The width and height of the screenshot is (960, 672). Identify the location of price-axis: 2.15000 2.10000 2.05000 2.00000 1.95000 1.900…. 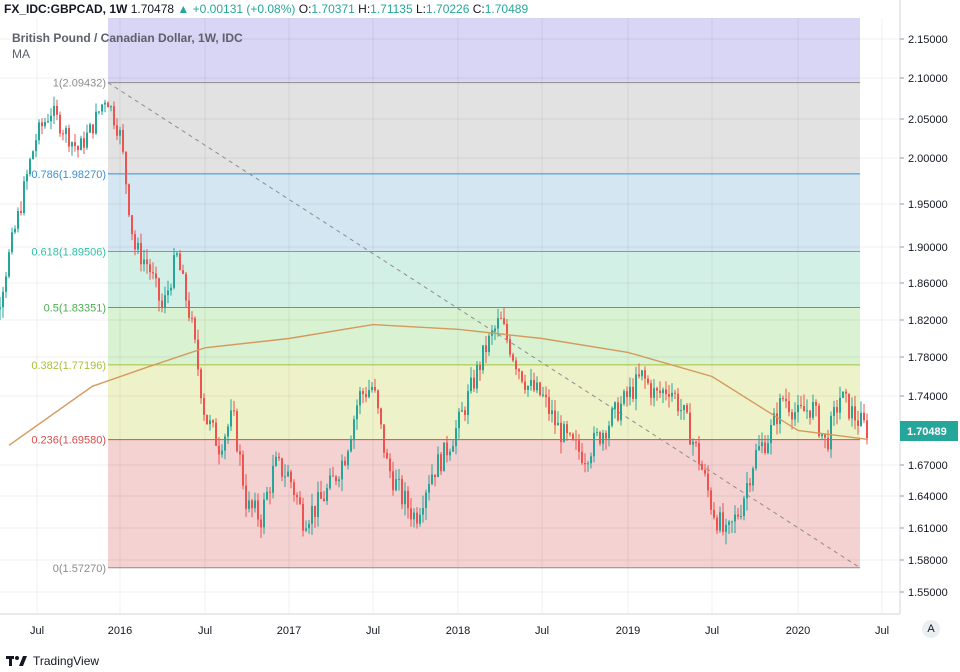
(929, 316).